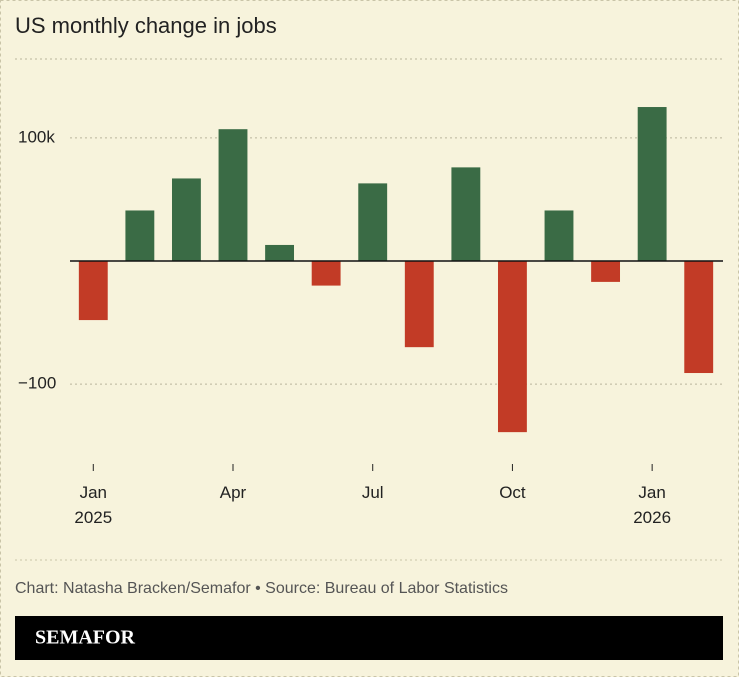 The image size is (739, 677). Describe the element at coordinates (37, 383) in the screenshot. I see `y-tick-label: −100` at that location.